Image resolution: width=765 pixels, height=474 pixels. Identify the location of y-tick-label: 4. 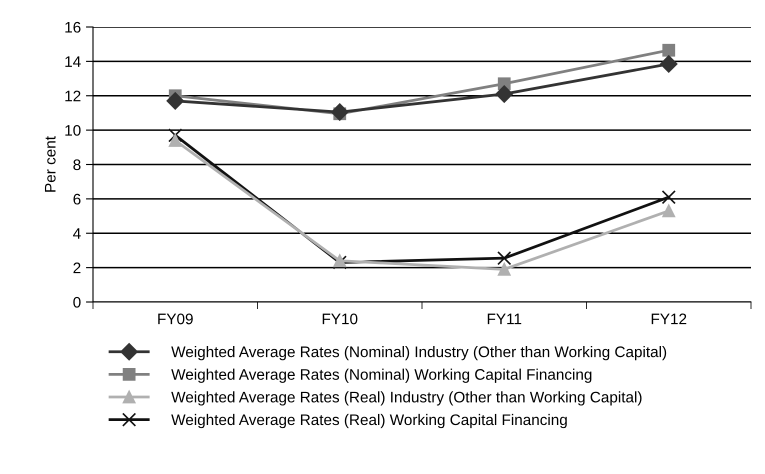
(77, 233).